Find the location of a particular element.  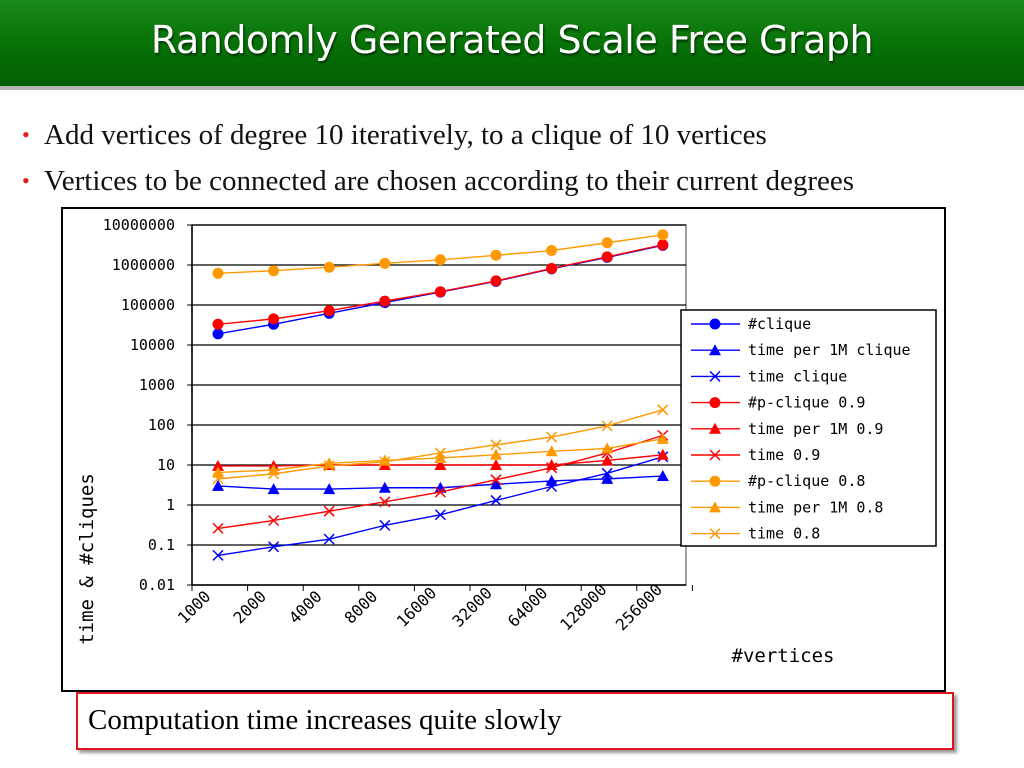

y-tick-label: 1000 is located at coordinates (157, 385).